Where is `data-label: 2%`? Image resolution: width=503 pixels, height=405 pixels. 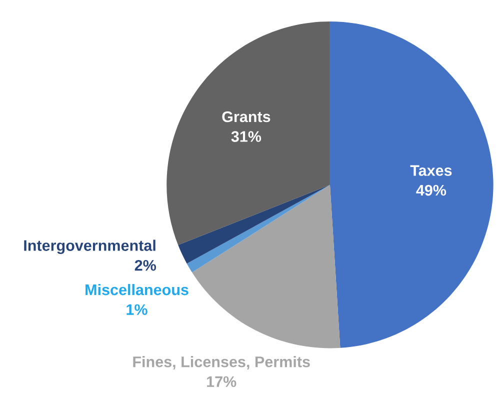 data-label: 2% is located at coordinates (145, 265).